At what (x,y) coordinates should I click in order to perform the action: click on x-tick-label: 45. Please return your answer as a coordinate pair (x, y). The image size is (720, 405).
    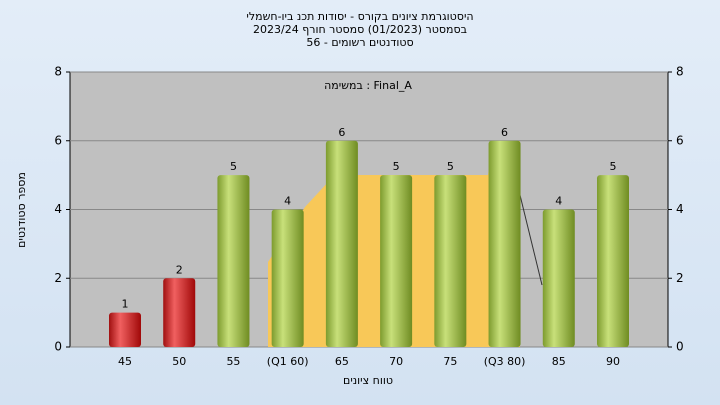
    Looking at the image, I should click on (125, 361).